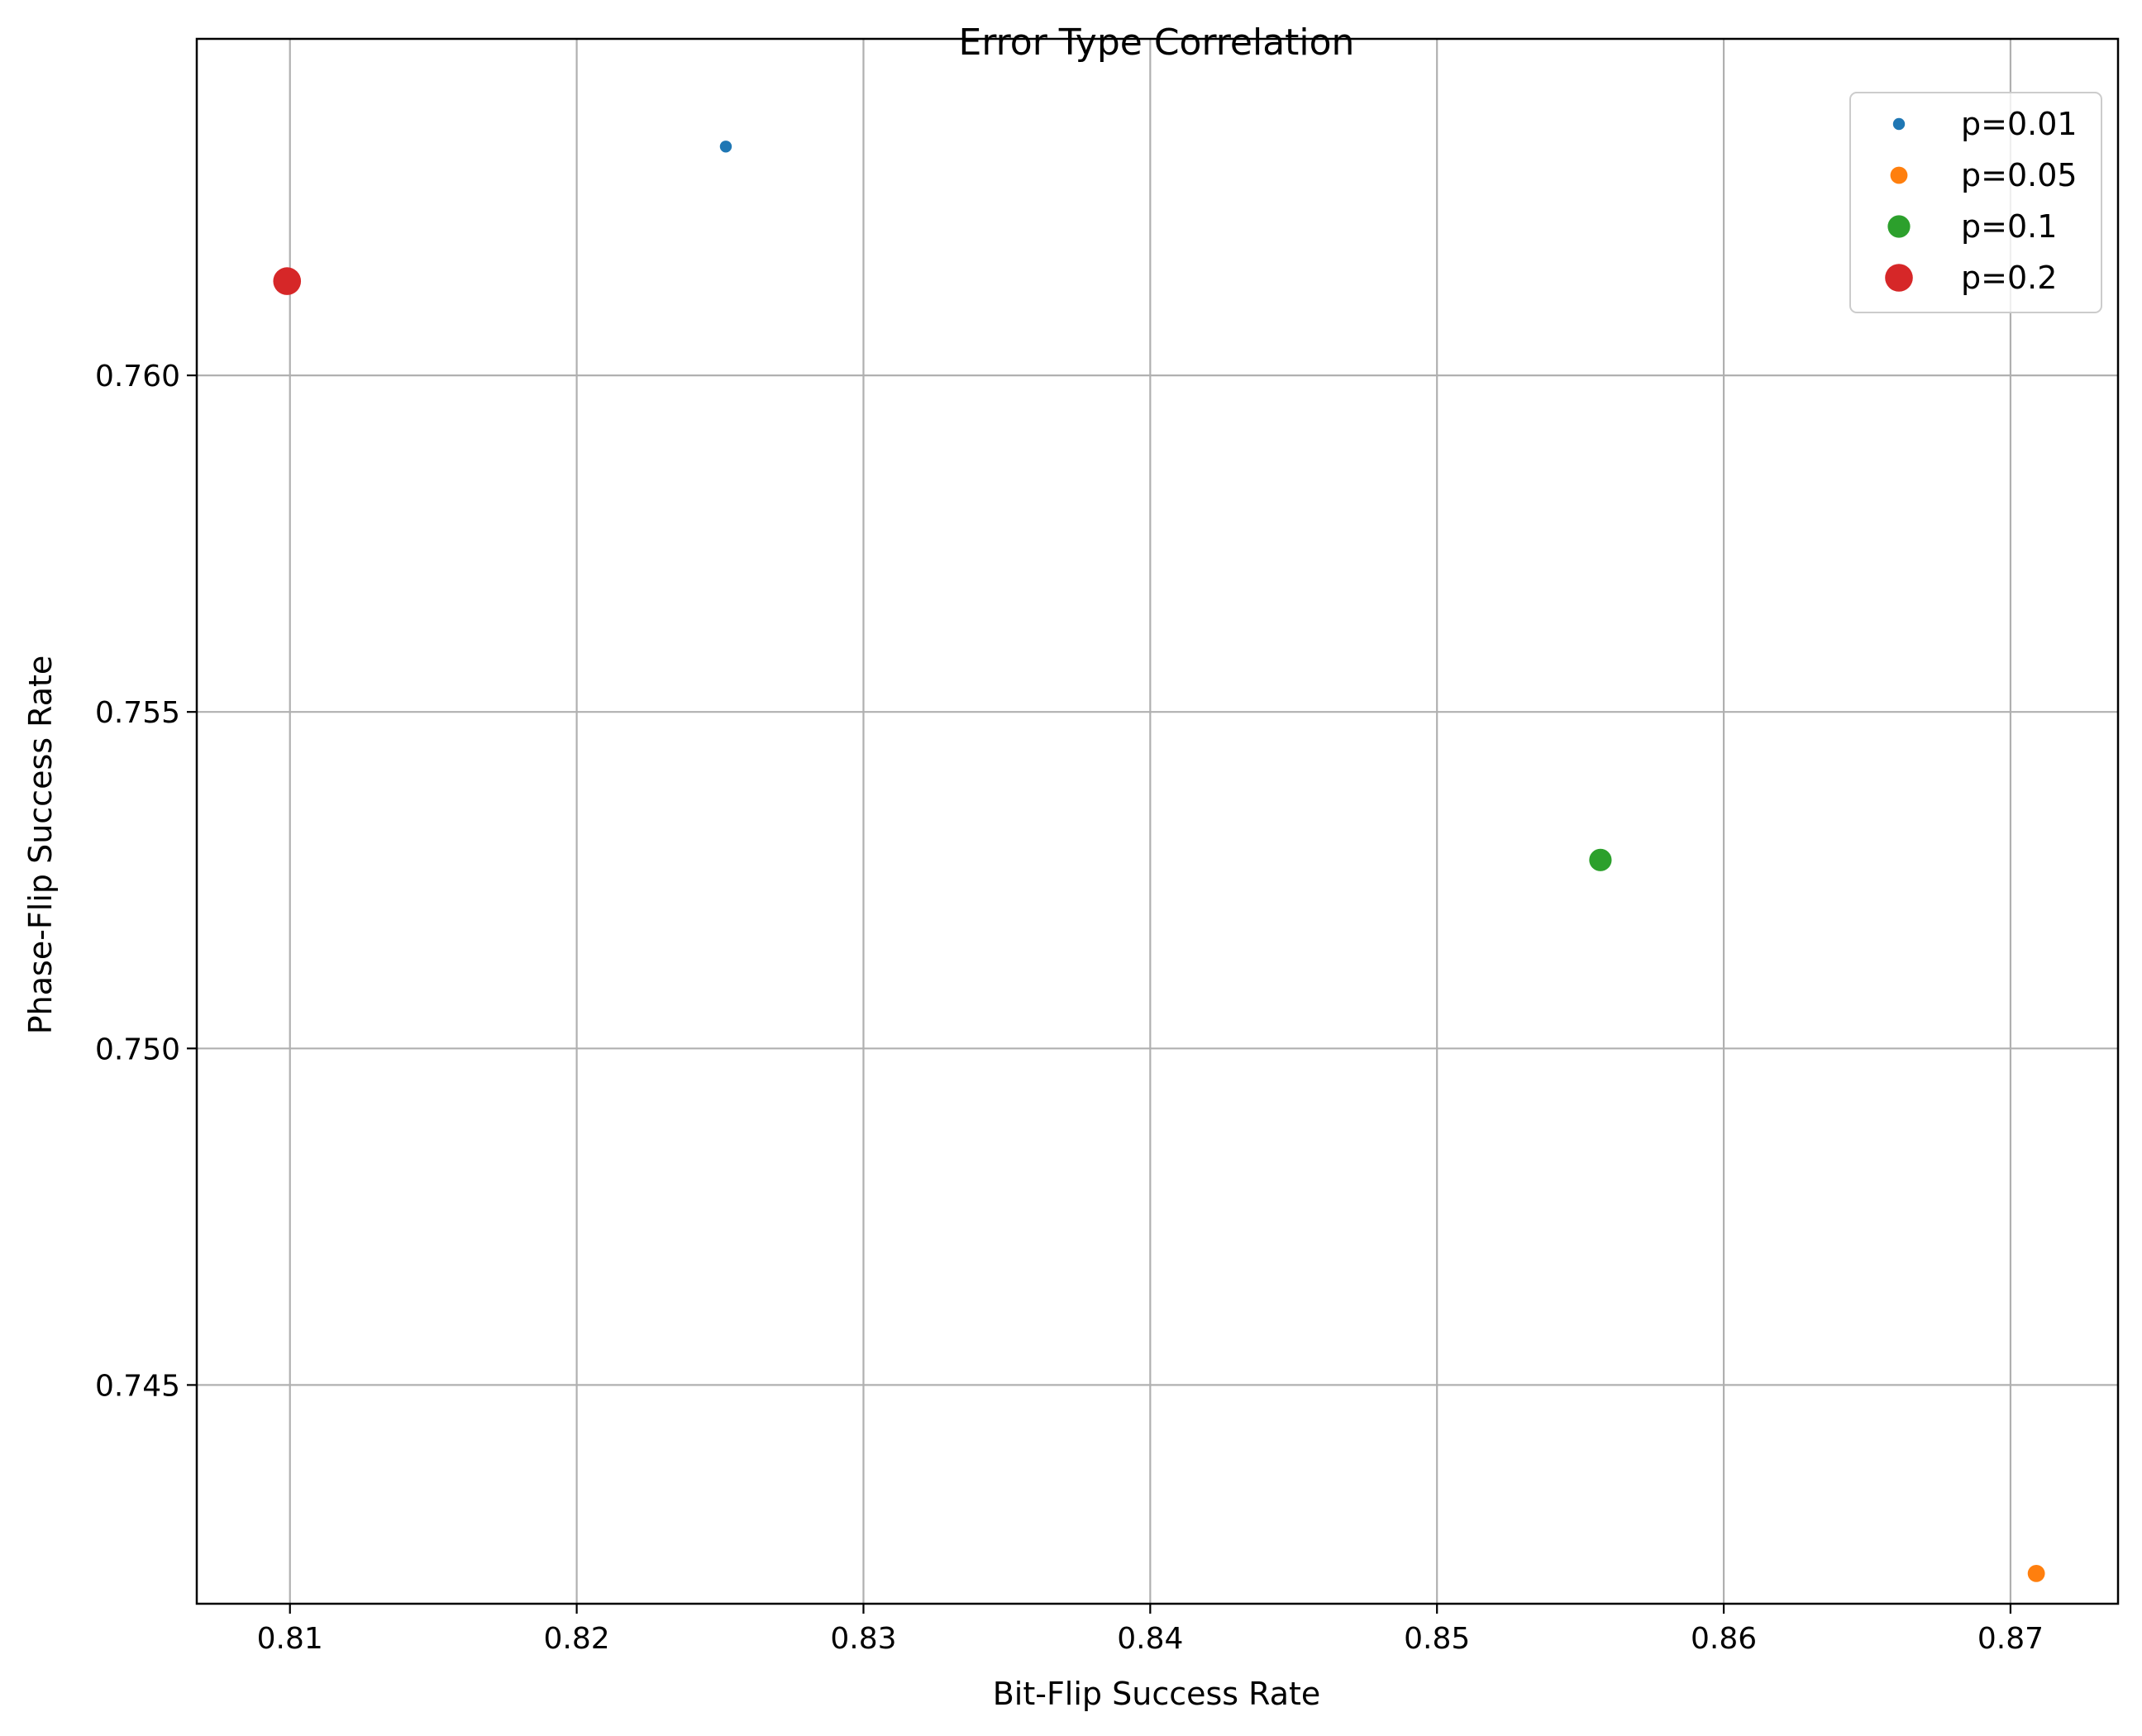 The height and width of the screenshot is (1736, 2142). What do you see at coordinates (1724, 1639) in the screenshot?
I see `x-tick-label: 0.86` at bounding box center [1724, 1639].